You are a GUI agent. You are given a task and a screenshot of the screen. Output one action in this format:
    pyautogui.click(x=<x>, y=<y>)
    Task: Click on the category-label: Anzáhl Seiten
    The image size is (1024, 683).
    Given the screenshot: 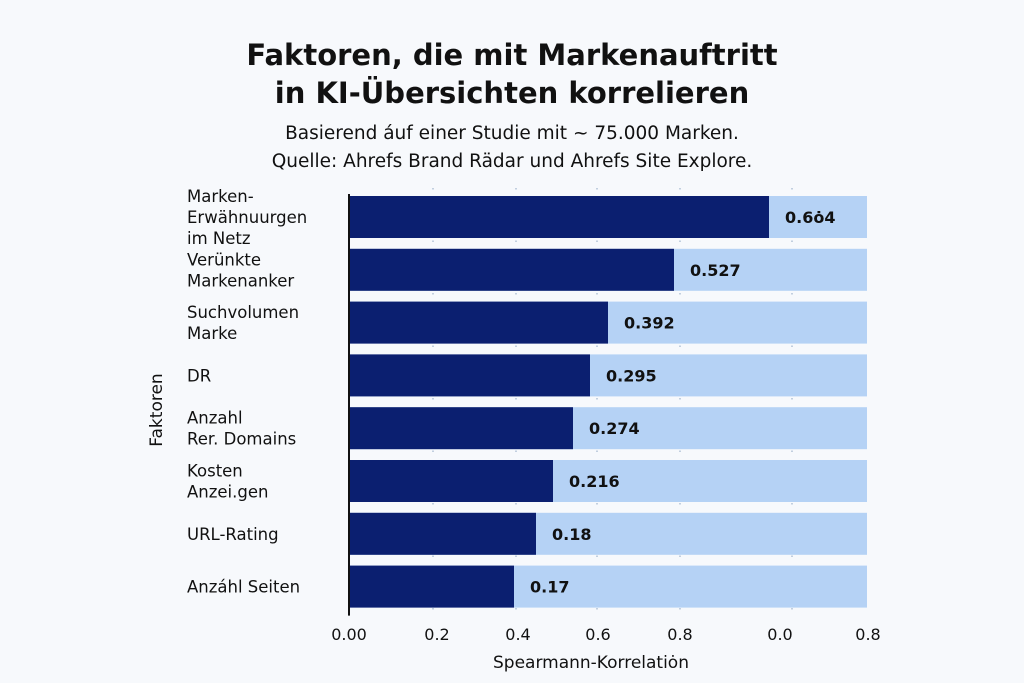 What is the action you would take?
    pyautogui.click(x=243, y=587)
    